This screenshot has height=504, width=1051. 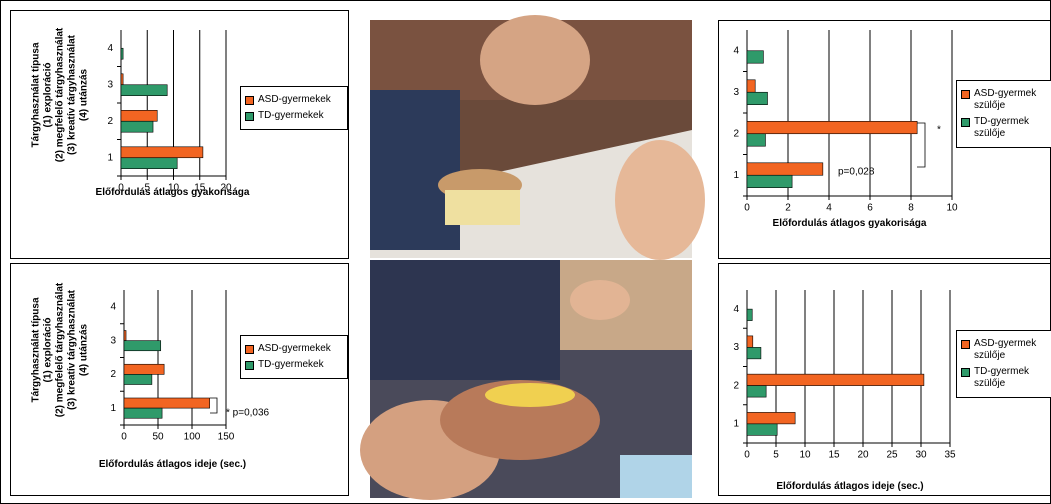 What do you see at coordinates (863, 455) in the screenshot?
I see `x-tick-label: 20` at bounding box center [863, 455].